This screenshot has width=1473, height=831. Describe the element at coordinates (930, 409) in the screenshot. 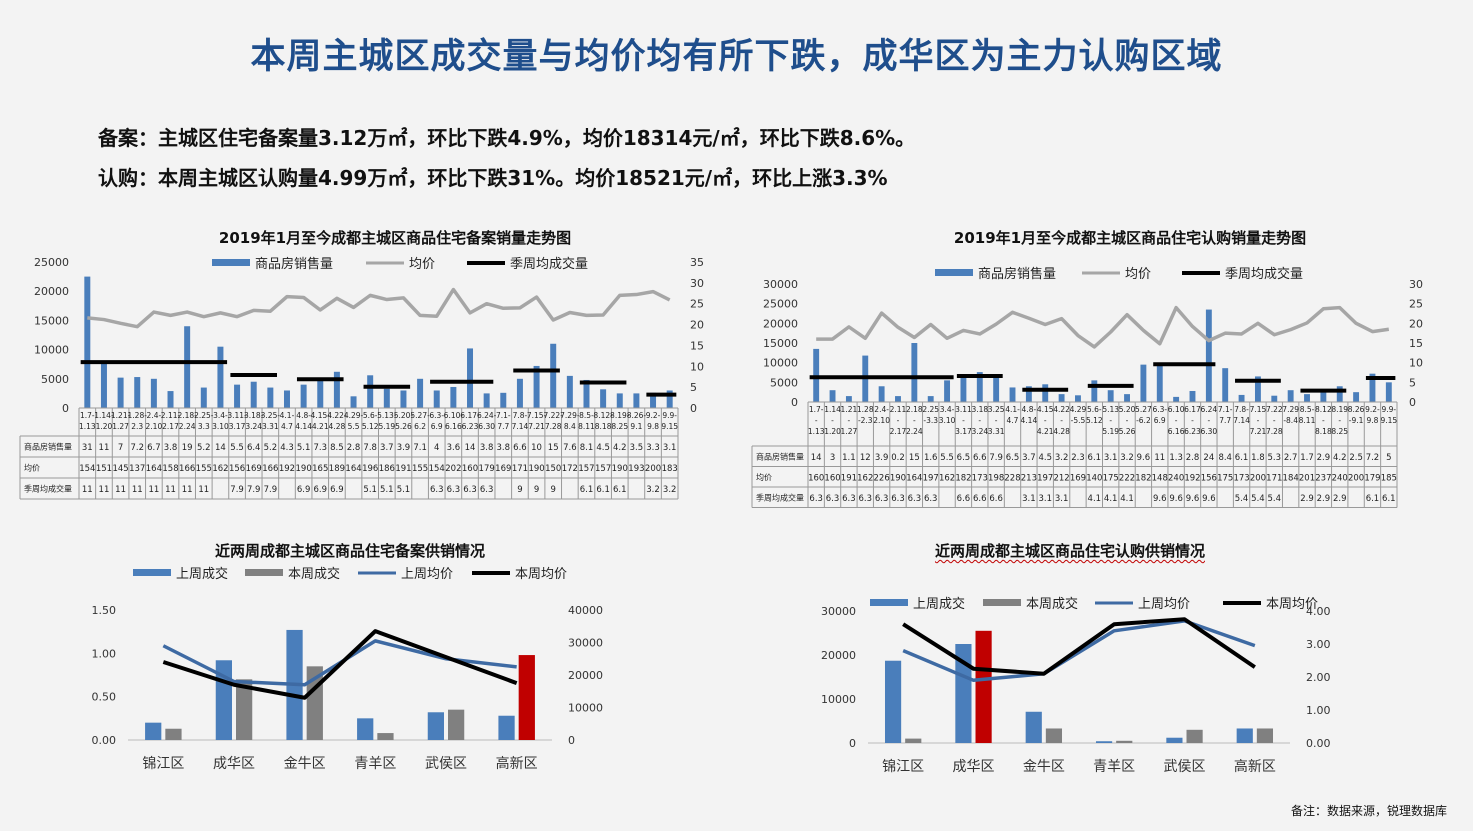

I see `category-label: 2.25` at that location.